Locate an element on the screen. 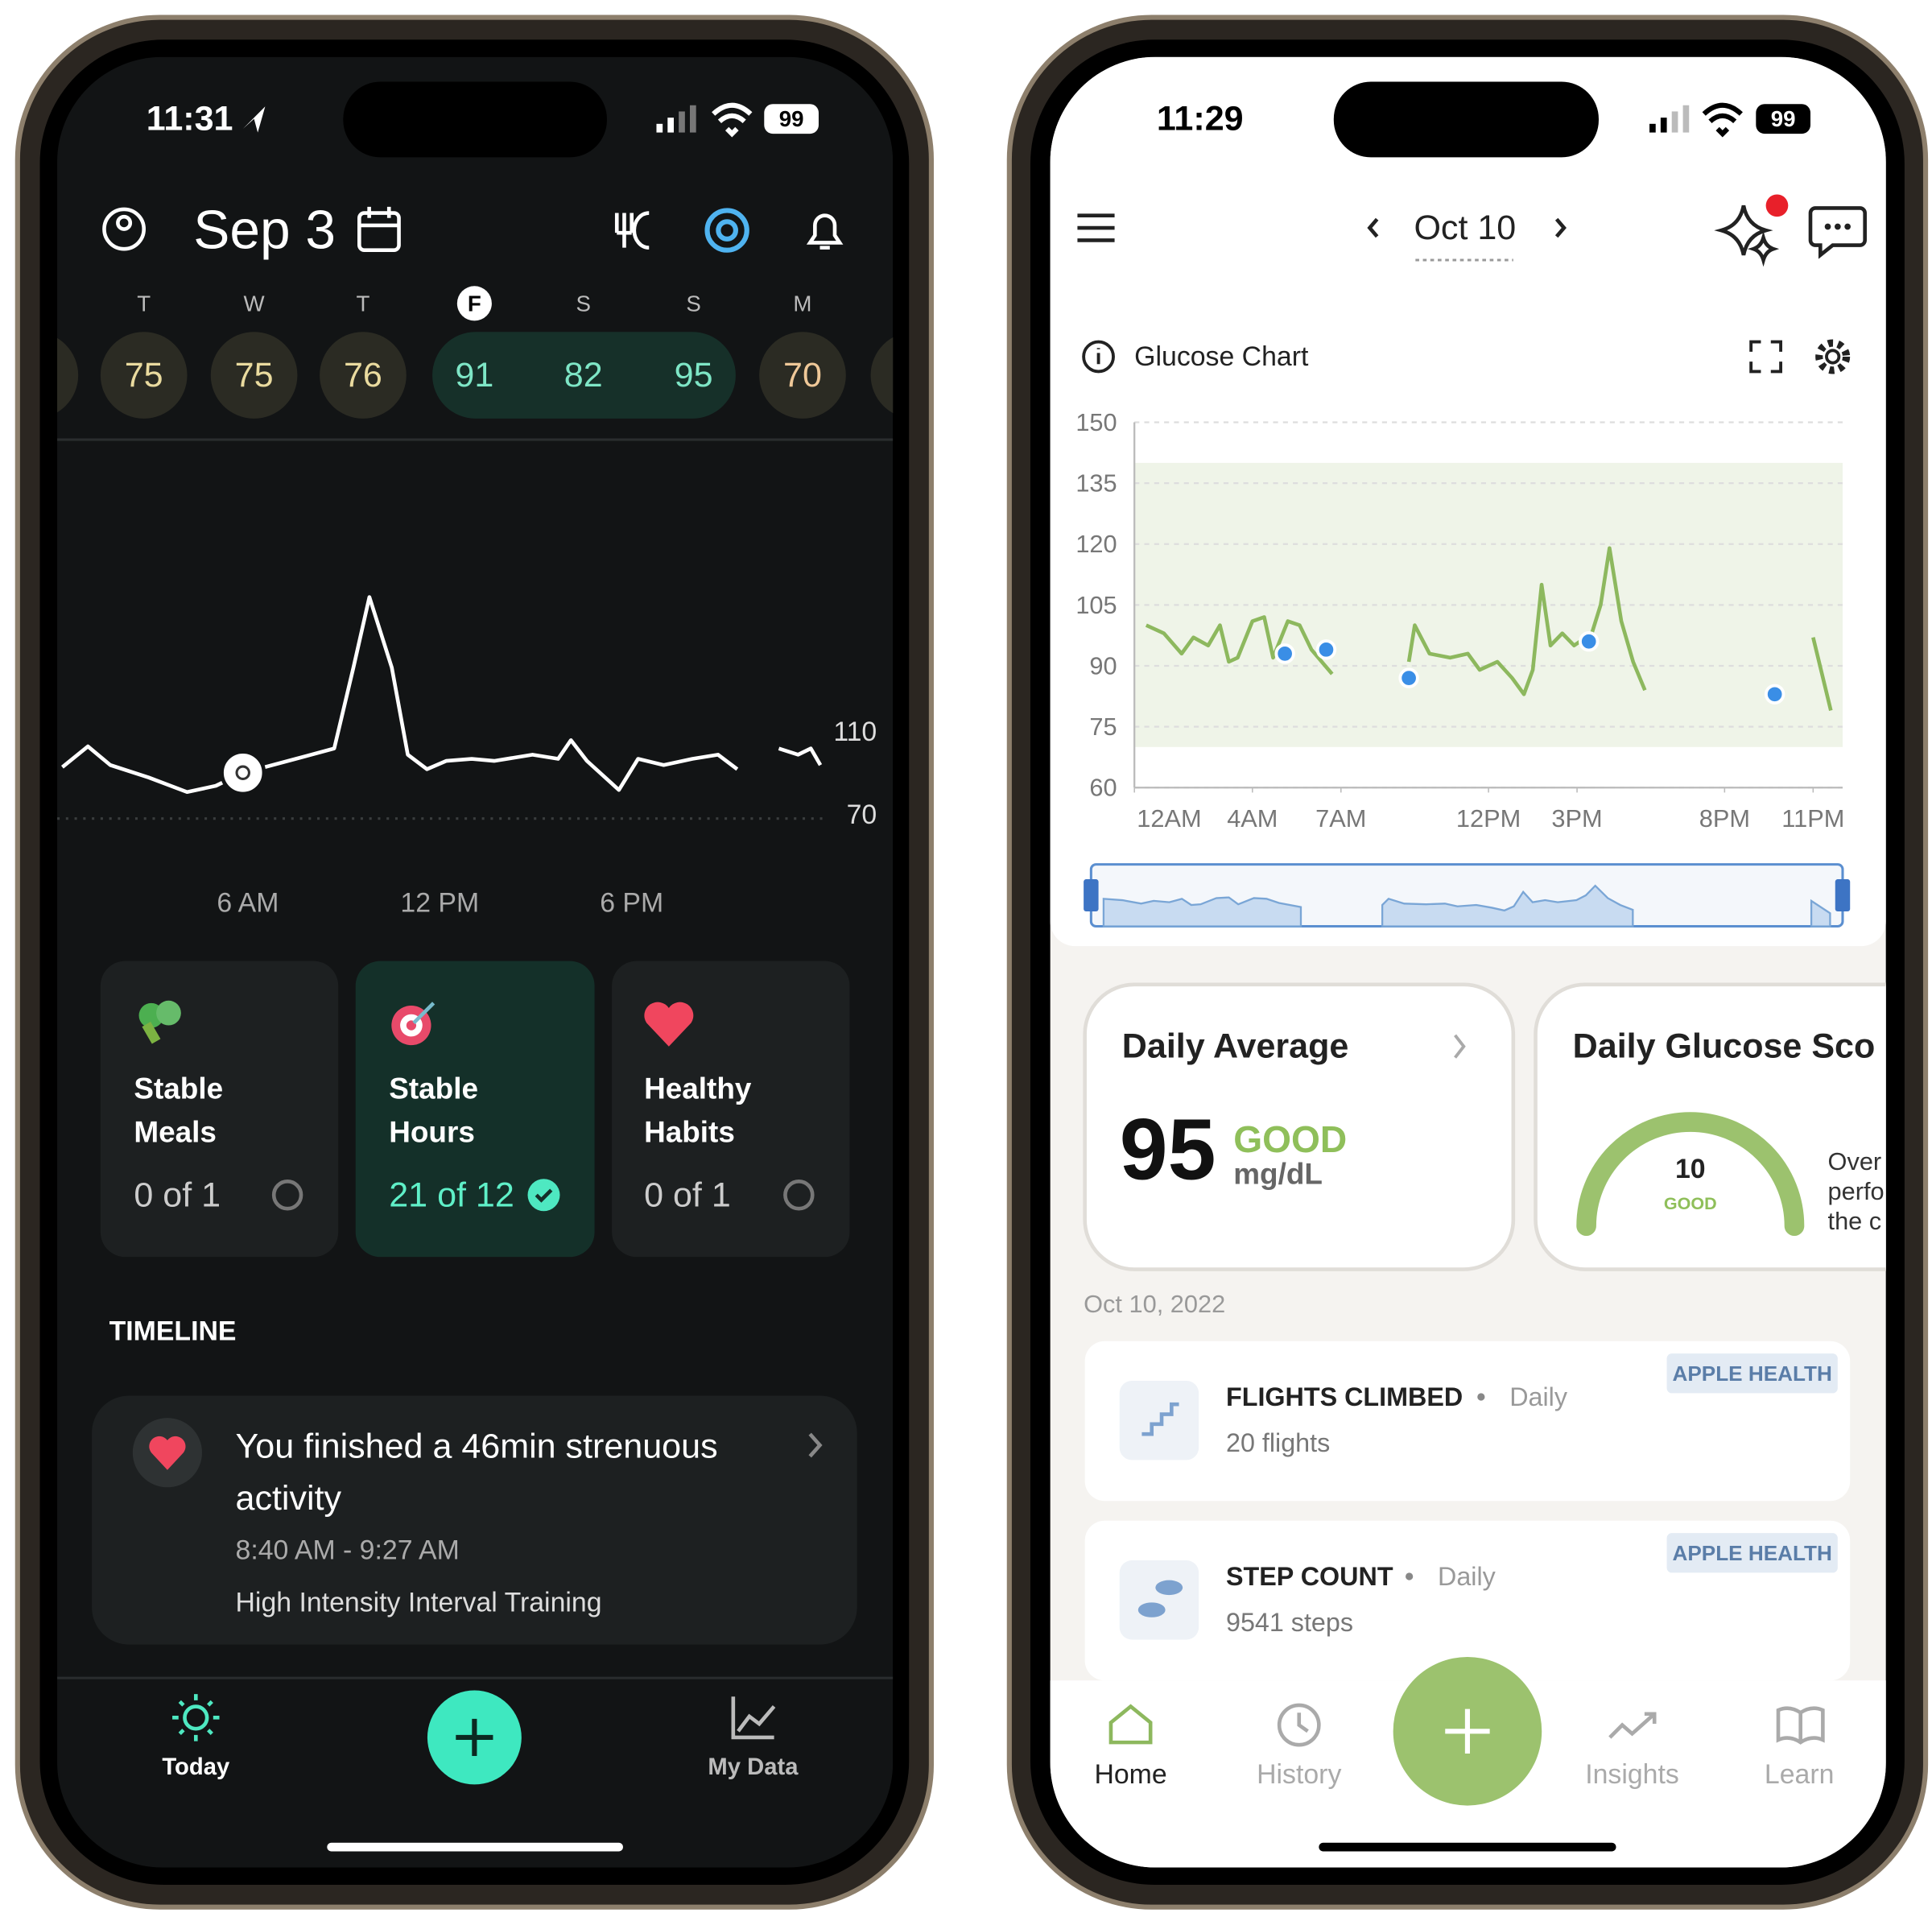 This screenshot has height=1917, width=1932. day-score: 91 is located at coordinates (474, 376).